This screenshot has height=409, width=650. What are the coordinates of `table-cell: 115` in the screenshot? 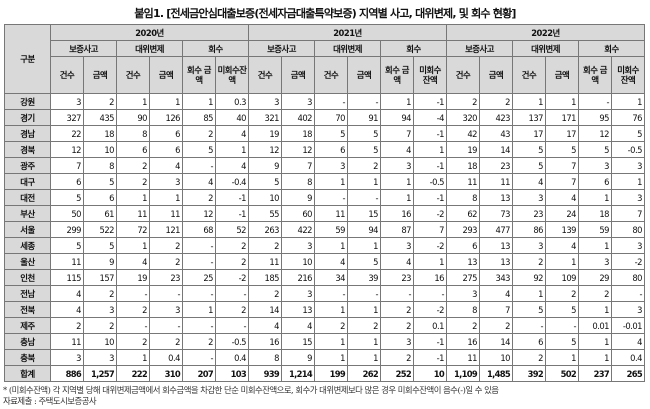 It's located at (67, 277).